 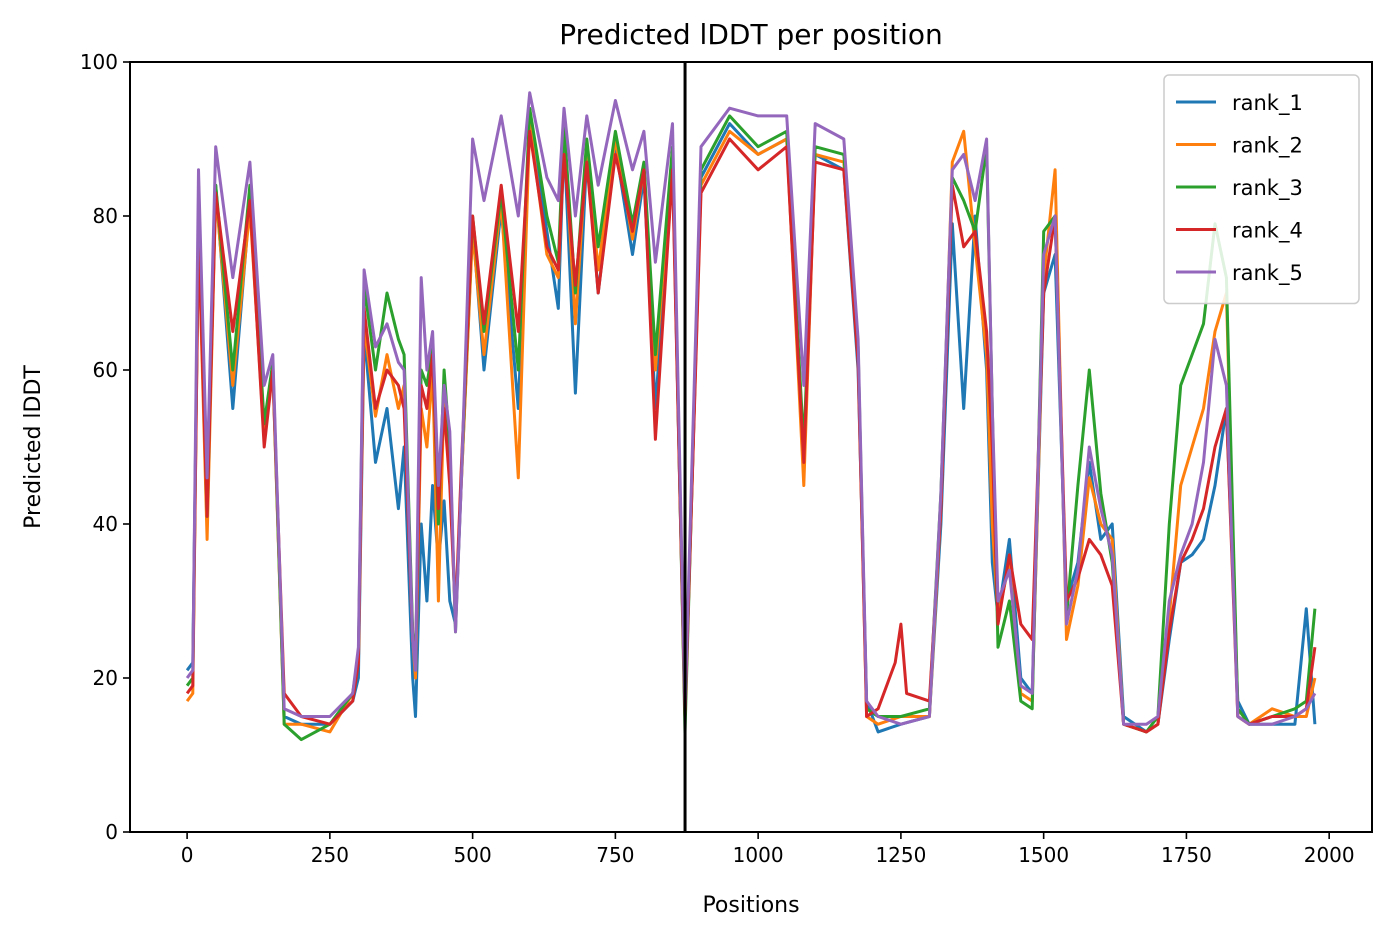 What do you see at coordinates (1267, 146) in the screenshot?
I see `legend-label: rank_2` at bounding box center [1267, 146].